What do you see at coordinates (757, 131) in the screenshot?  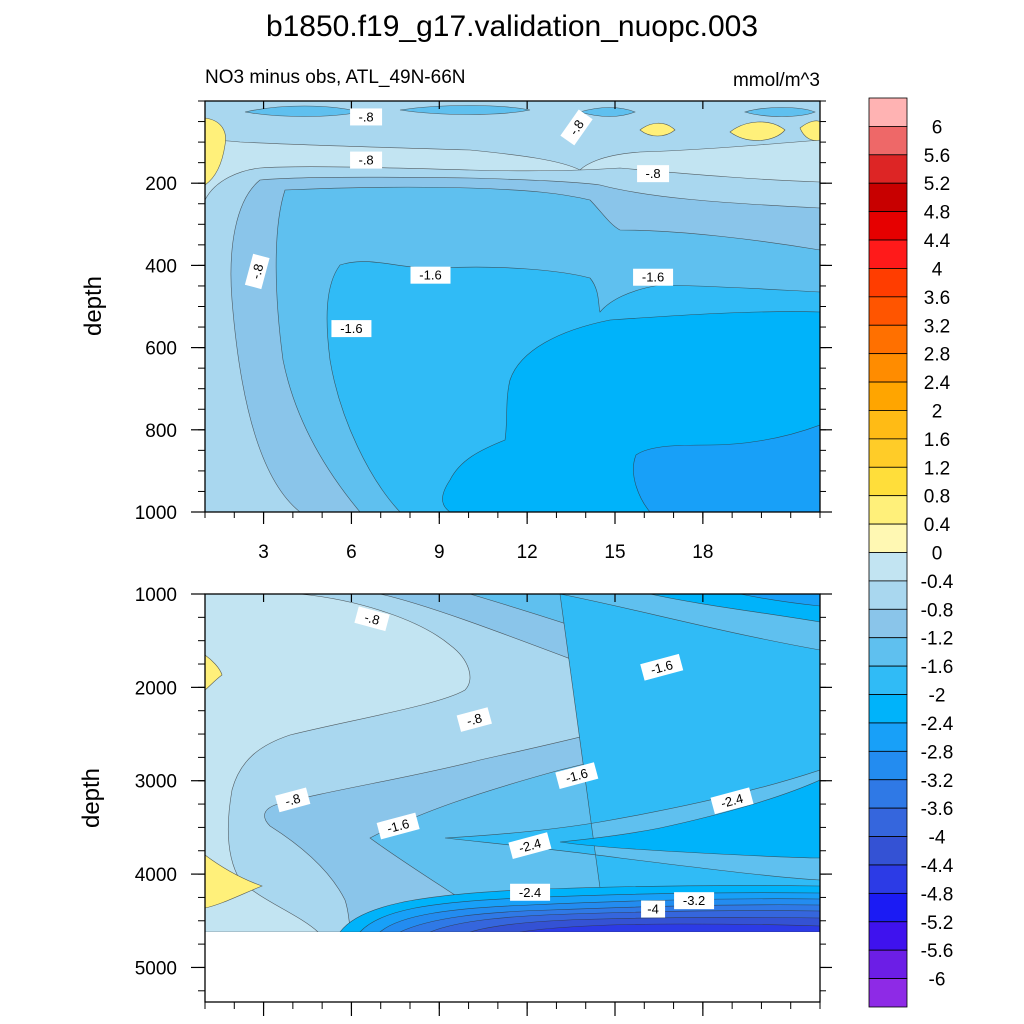 I see `upper-fill-yellow-right` at bounding box center [757, 131].